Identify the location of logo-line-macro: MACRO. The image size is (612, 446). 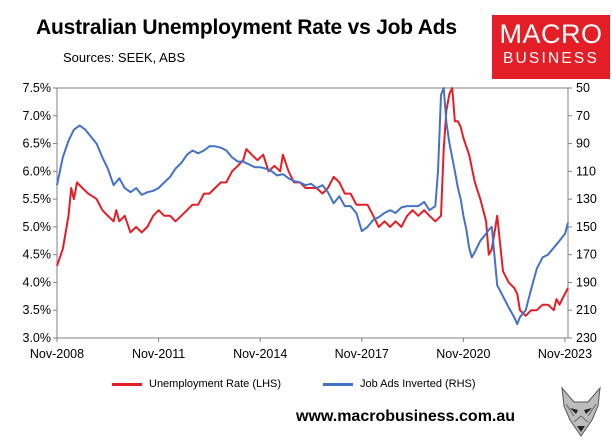
(551, 34).